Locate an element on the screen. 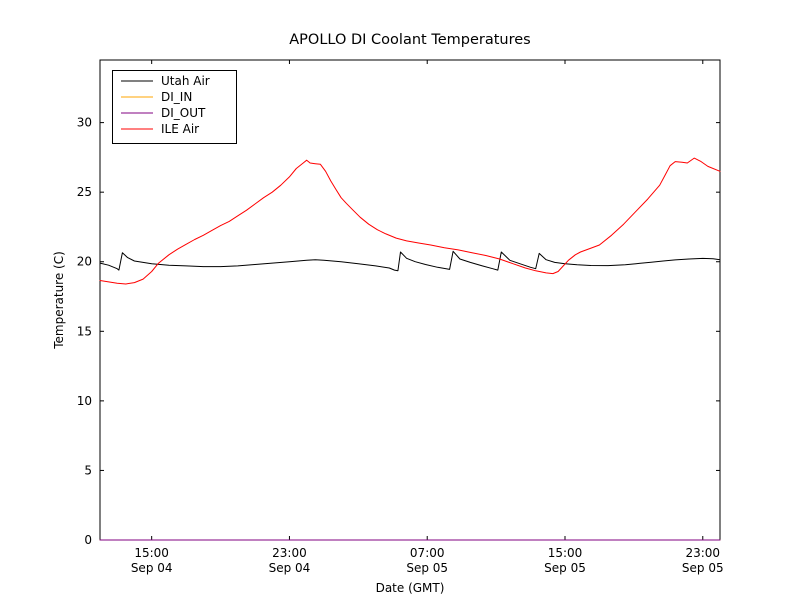 This screenshot has height=600, width=800. legend: Utah Air DI_IN DI_OUT ILE Air is located at coordinates (174, 107).